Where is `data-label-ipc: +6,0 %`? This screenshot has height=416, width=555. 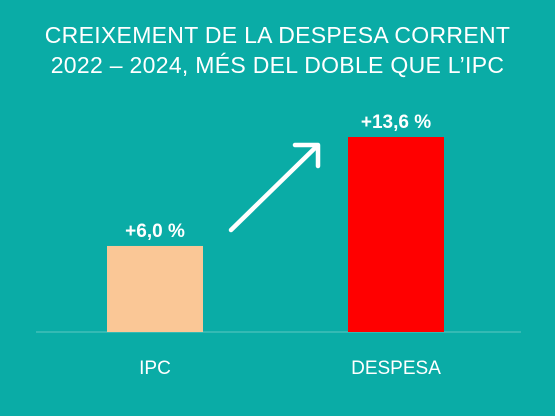
data-label-ipc: +6,0 % is located at coordinates (155, 231).